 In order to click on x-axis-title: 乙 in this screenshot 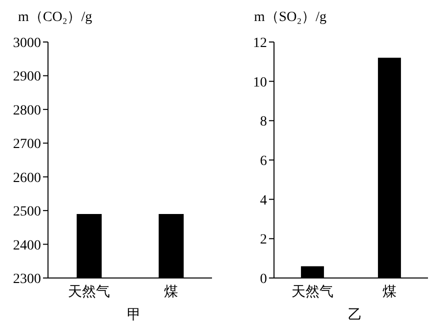, I will do `click(355, 315)`.